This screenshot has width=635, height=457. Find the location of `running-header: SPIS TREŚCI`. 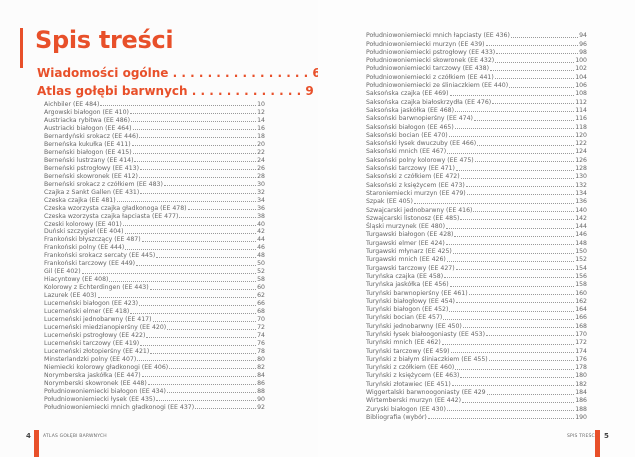

running-header: SPIS TREŚCI is located at coordinates (582, 436).